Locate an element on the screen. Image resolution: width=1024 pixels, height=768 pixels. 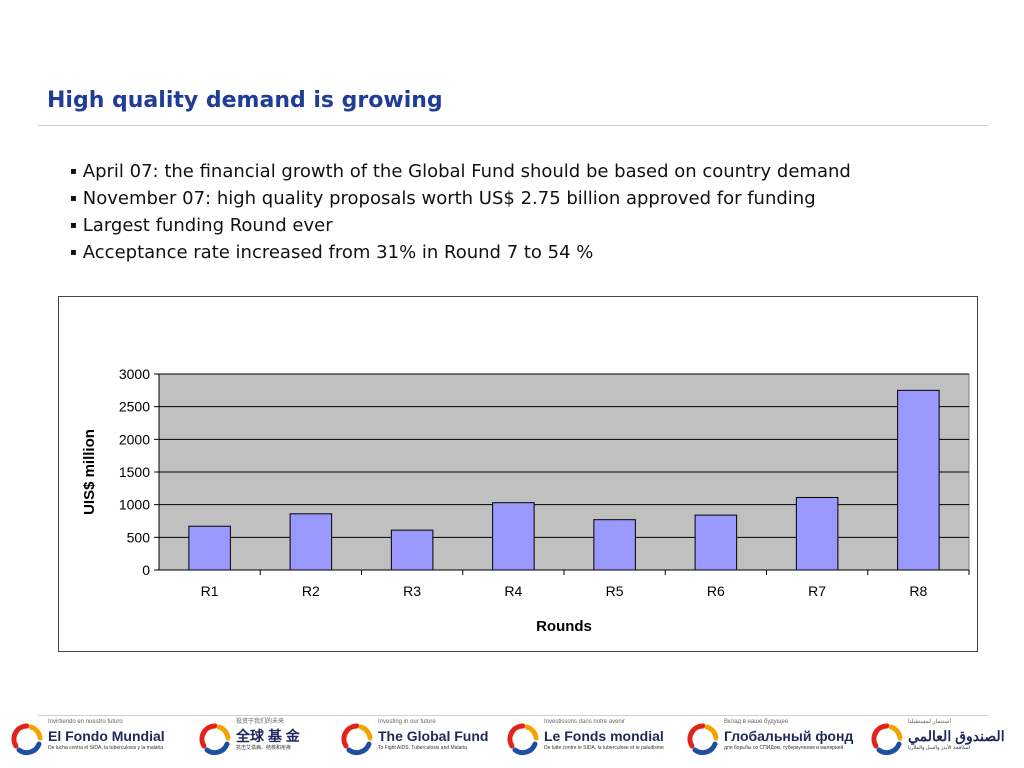
bar-r5 is located at coordinates (614, 545).